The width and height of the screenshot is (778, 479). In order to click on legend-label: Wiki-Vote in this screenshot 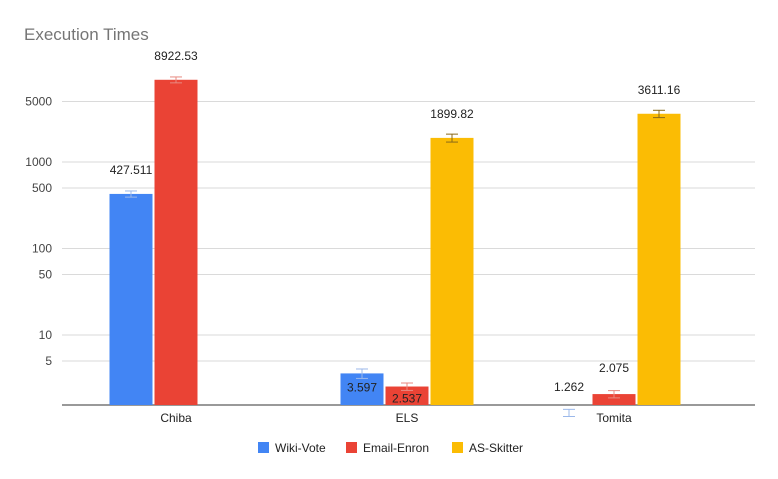, I will do `click(300, 448)`.